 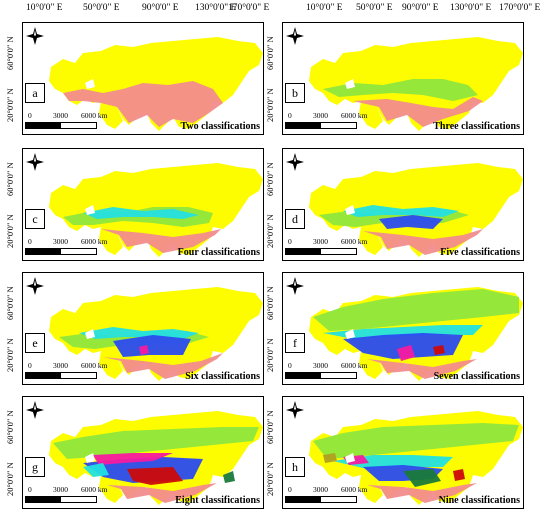 I want to click on panel-letter: a, so click(x=35, y=93).